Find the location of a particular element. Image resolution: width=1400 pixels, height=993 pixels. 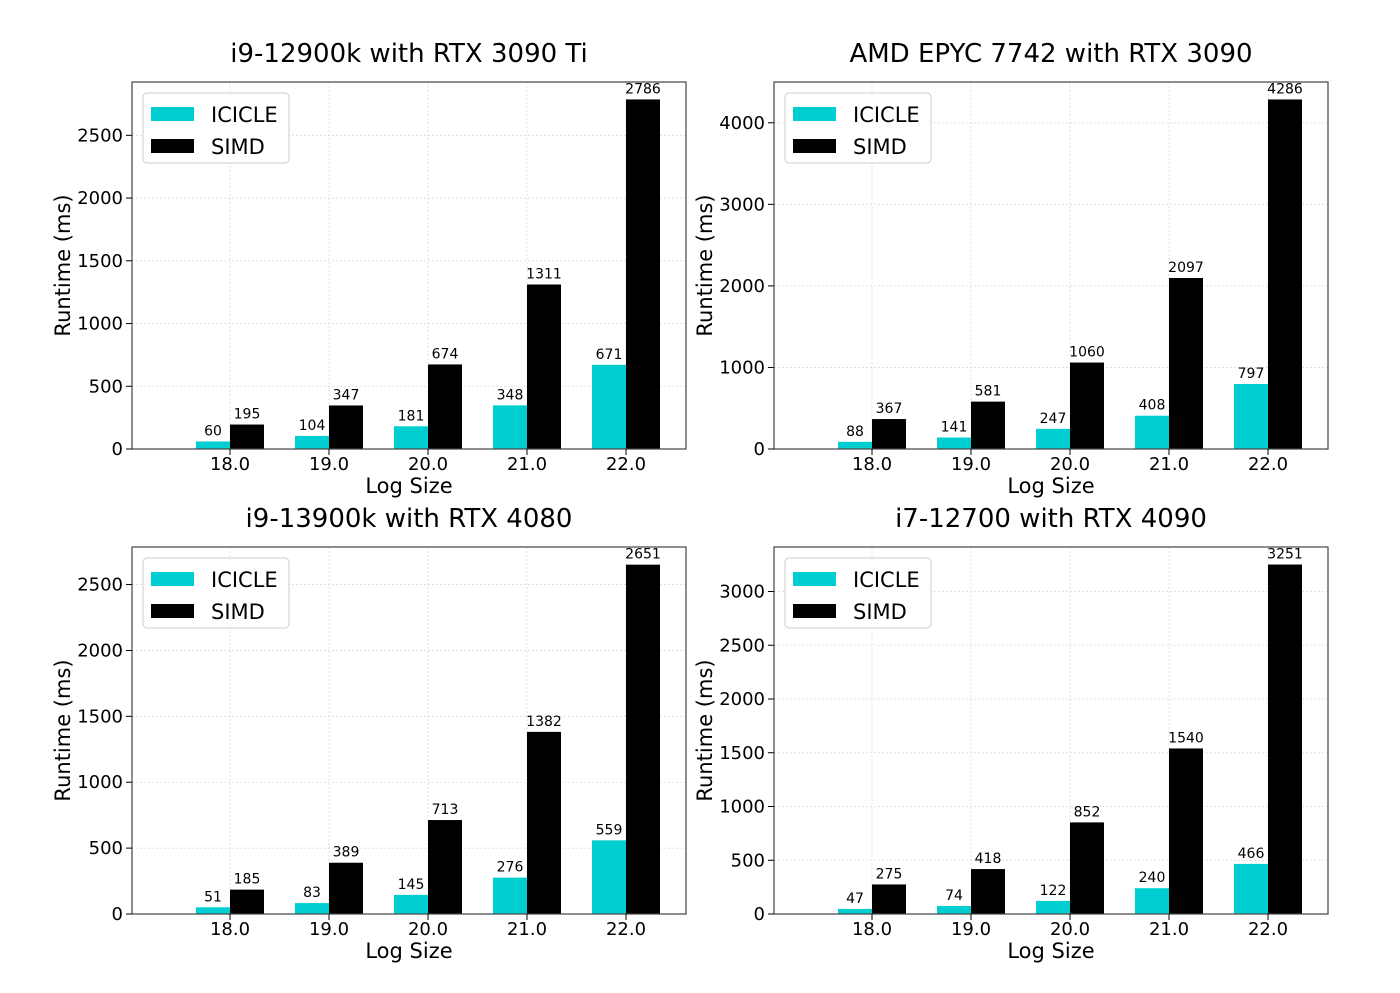

data-label-simd: 581 is located at coordinates (988, 392).